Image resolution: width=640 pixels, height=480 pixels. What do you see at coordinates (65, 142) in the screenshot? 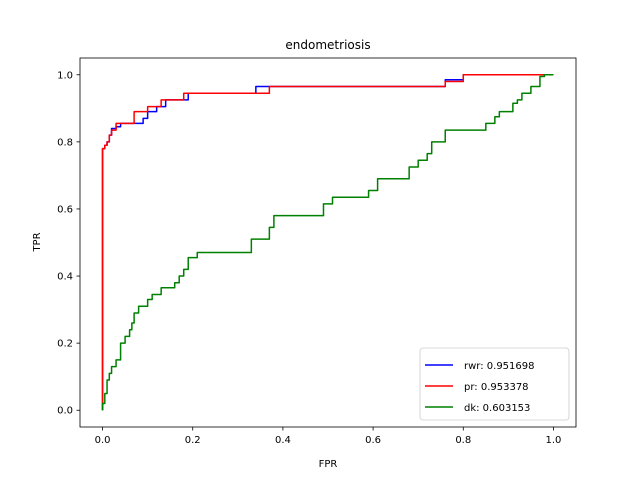
I see `y-tick-label: 0.8` at bounding box center [65, 142].